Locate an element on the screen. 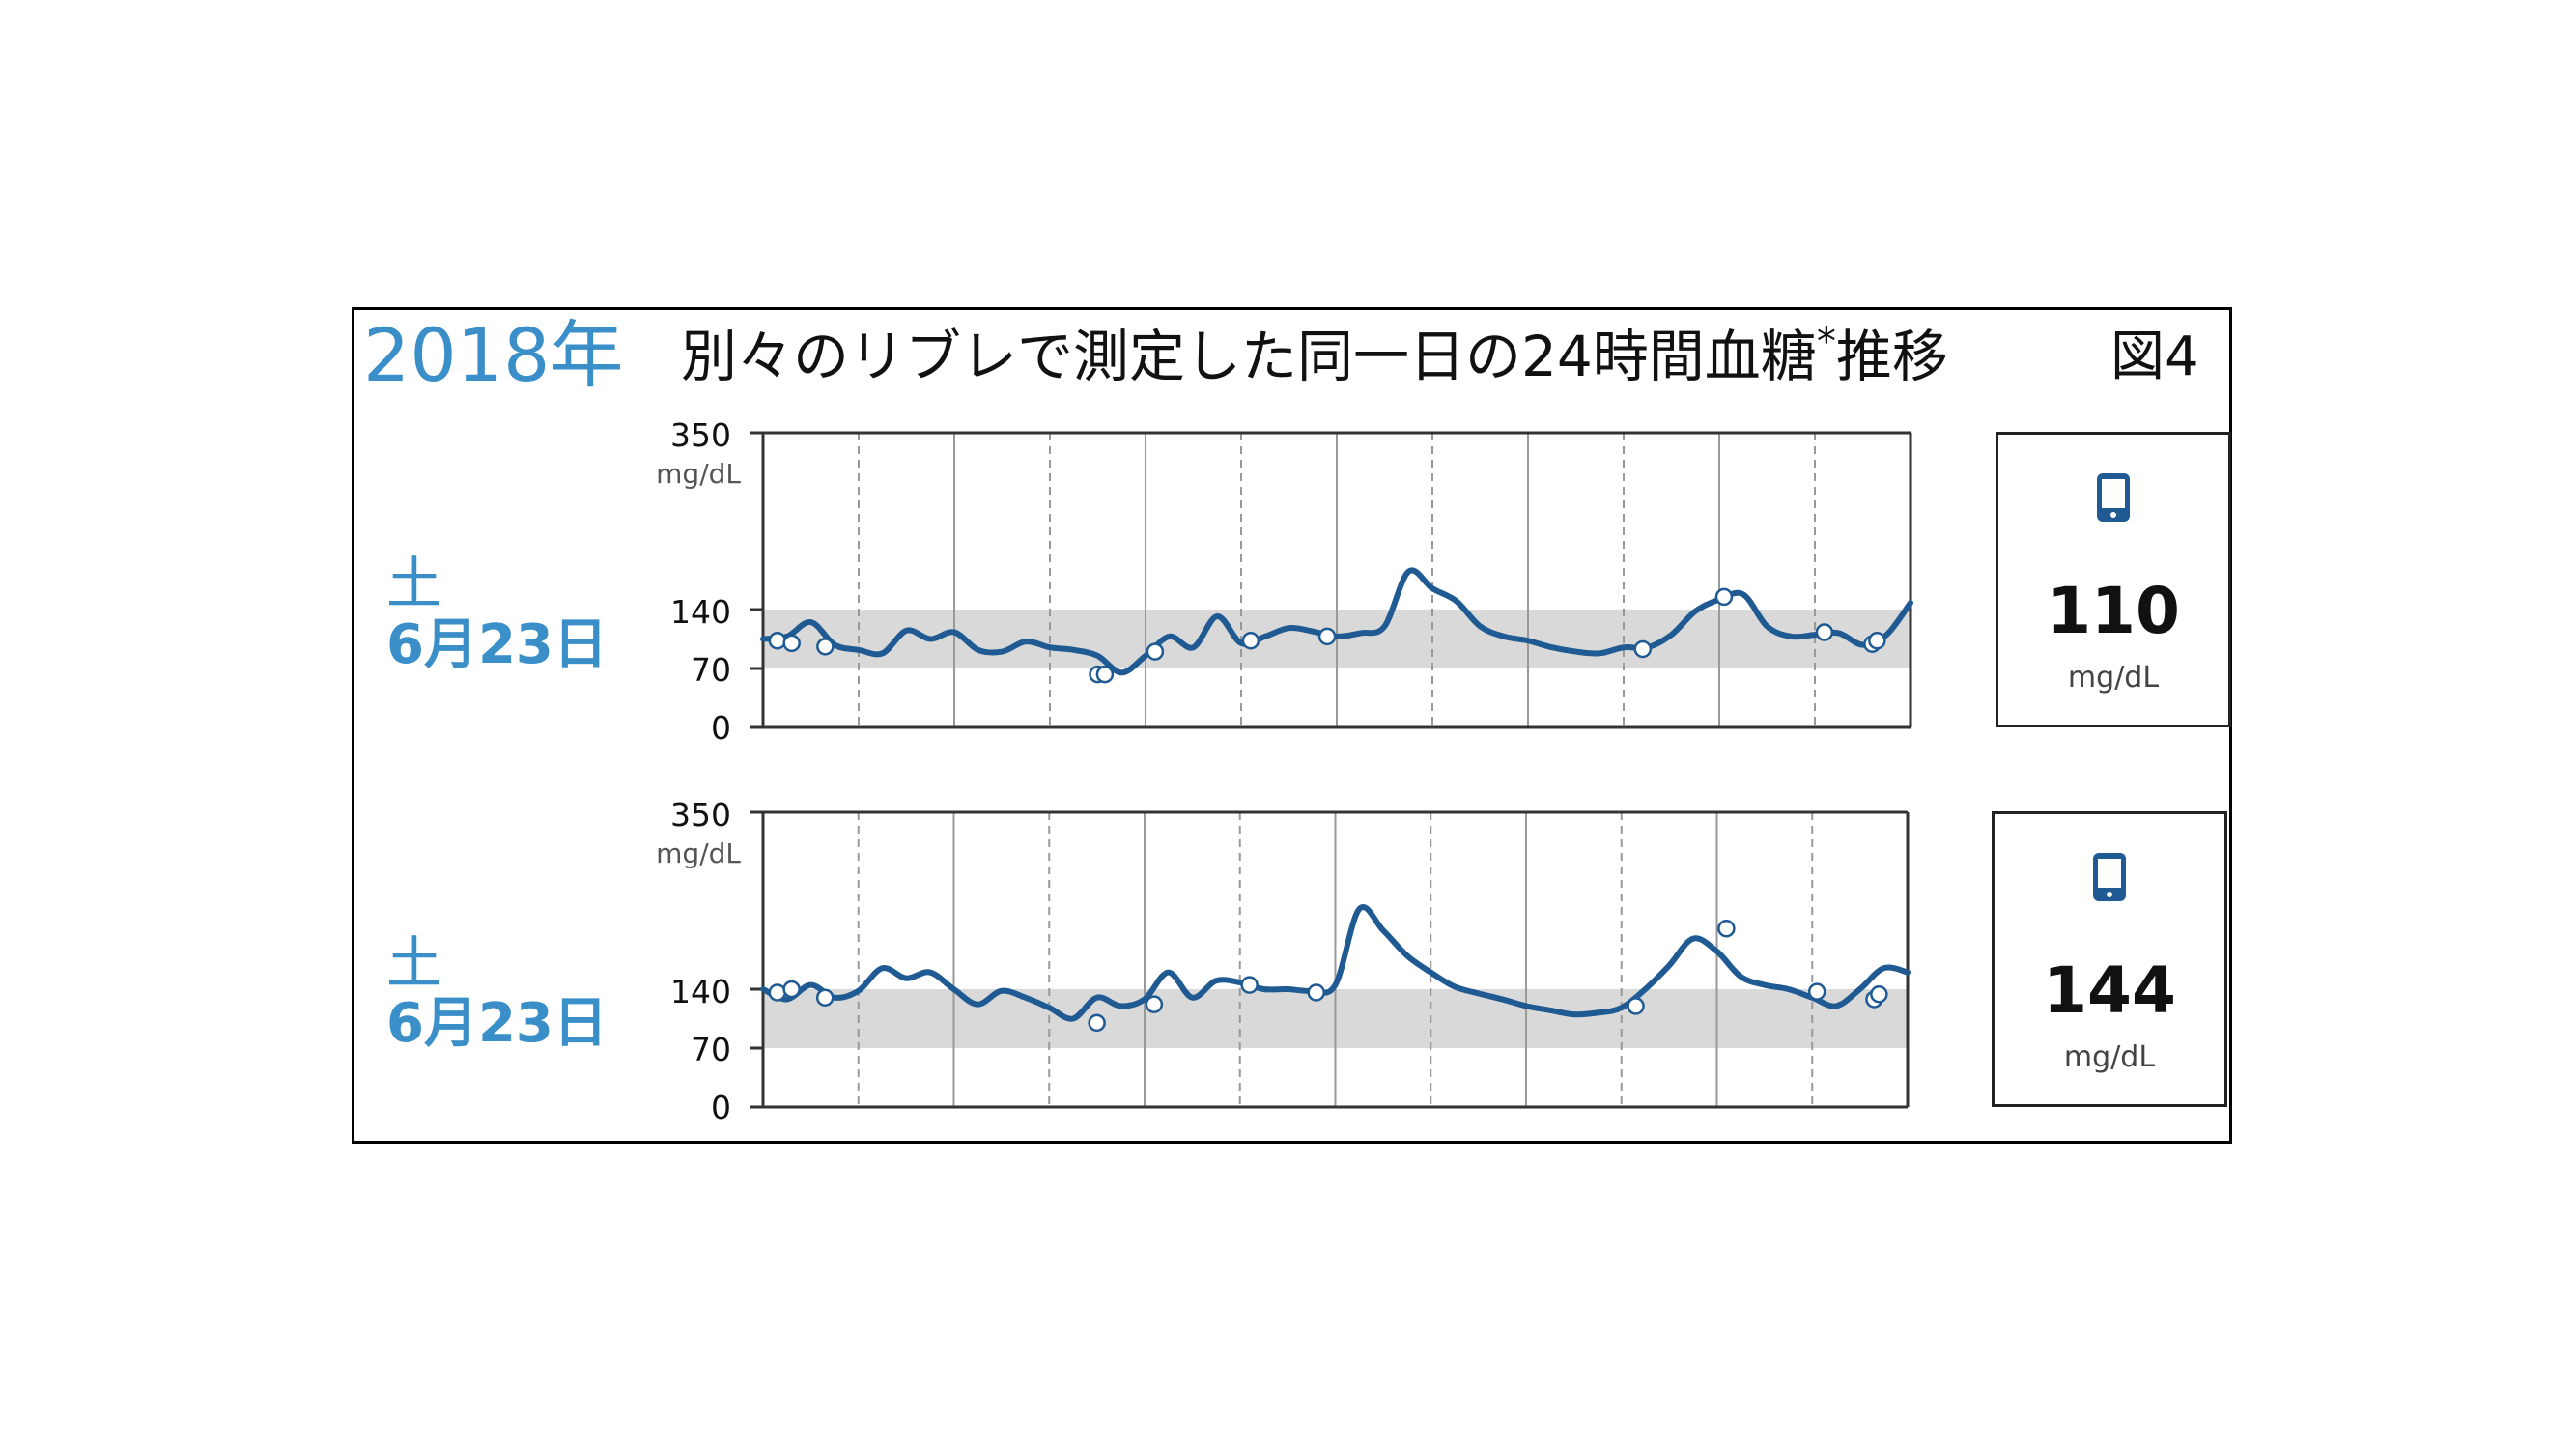 The width and height of the screenshot is (2576, 1449). reading-card: 110 mg/dL is located at coordinates (2113, 579).